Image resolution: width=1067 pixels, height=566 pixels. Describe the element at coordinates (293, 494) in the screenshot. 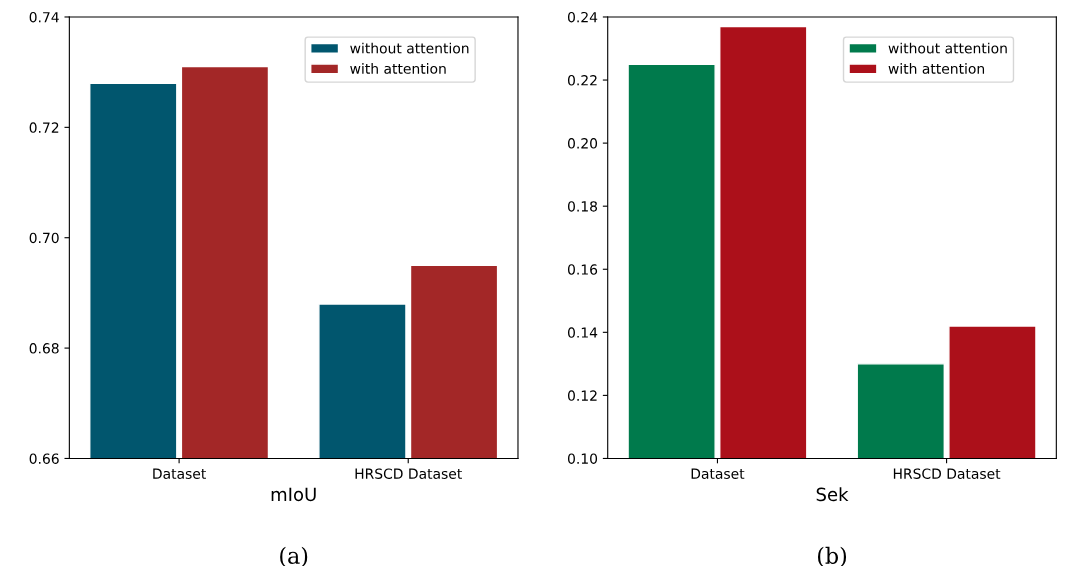

I see `x-axis-title: mIoU` at that location.